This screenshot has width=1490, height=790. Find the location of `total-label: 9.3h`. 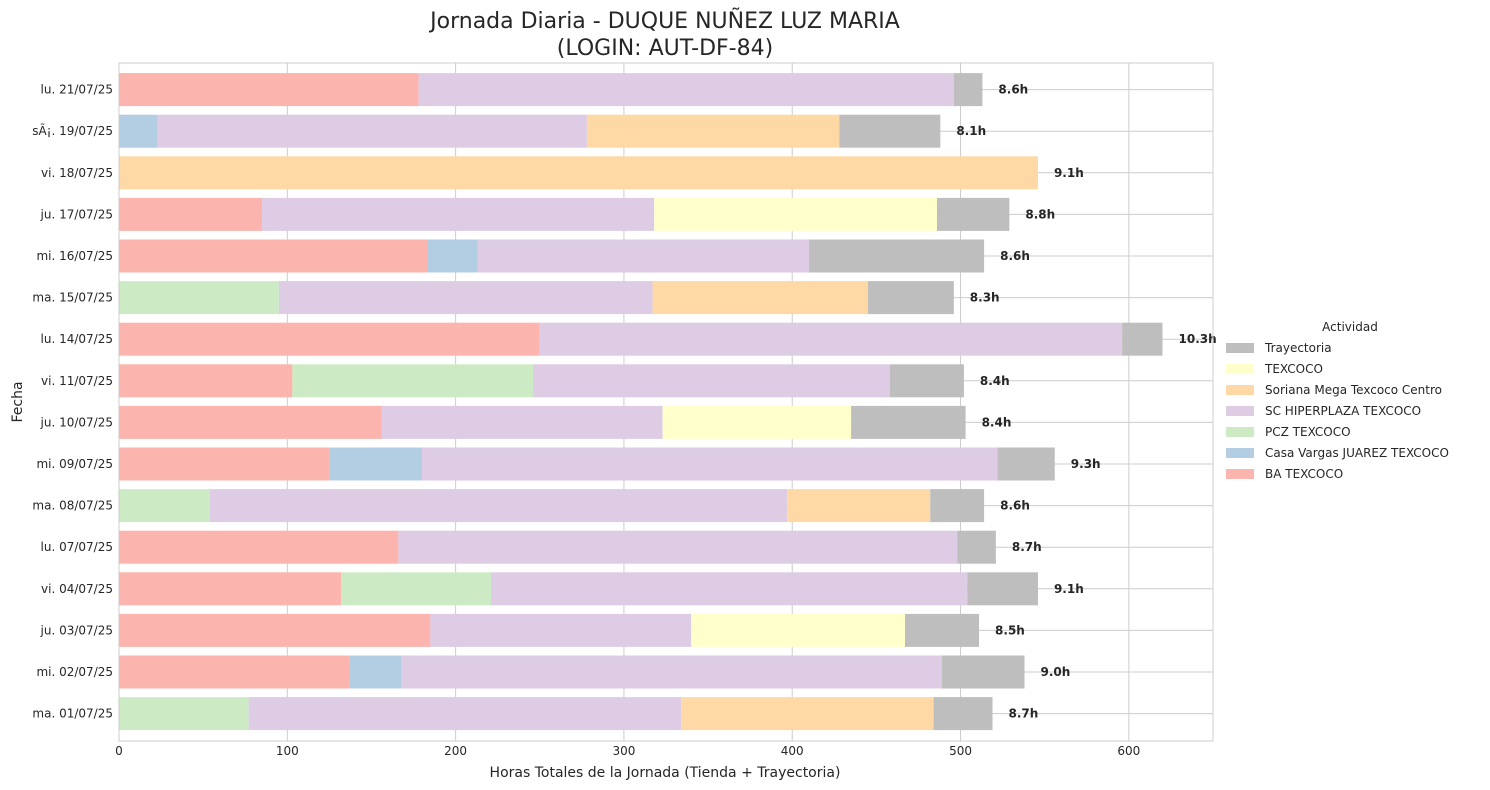

total-label: 9.3h is located at coordinates (1086, 464).